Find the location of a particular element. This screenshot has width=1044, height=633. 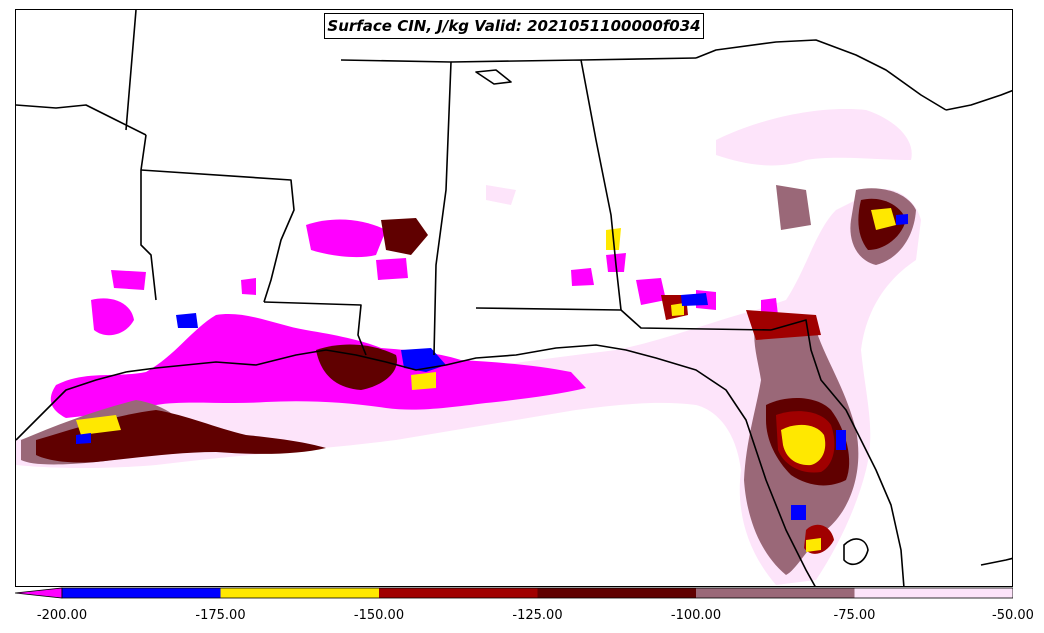

colorbar-tick-label: -150.00 is located at coordinates (379, 615).